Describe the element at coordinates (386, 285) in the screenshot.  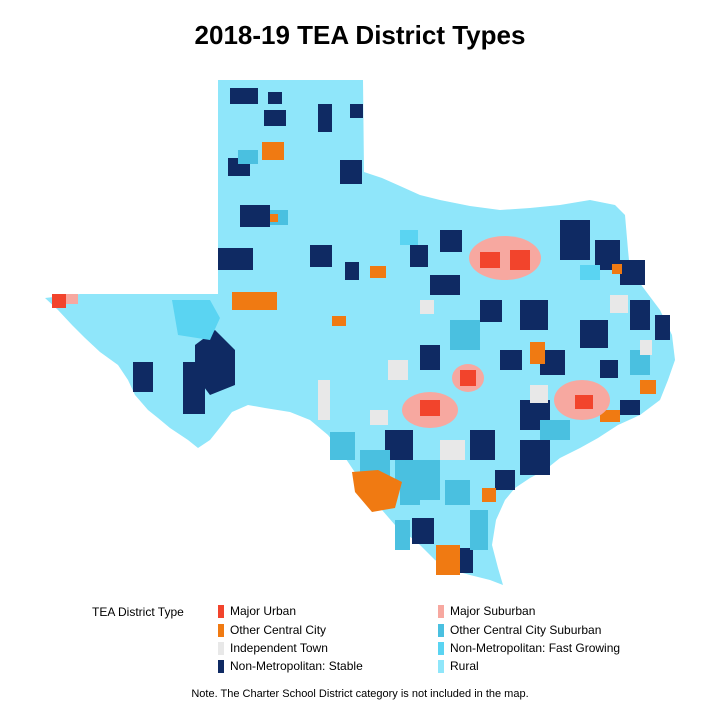
I see `districts-nonmetro-fast-growing` at that location.